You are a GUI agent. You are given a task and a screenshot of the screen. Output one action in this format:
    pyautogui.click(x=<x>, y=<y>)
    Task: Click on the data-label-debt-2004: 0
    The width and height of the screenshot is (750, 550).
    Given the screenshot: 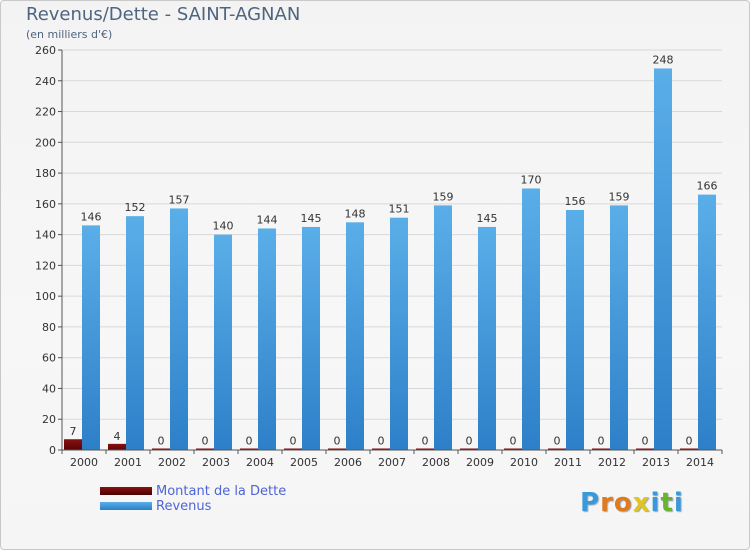 What is the action you would take?
    pyautogui.click(x=249, y=441)
    